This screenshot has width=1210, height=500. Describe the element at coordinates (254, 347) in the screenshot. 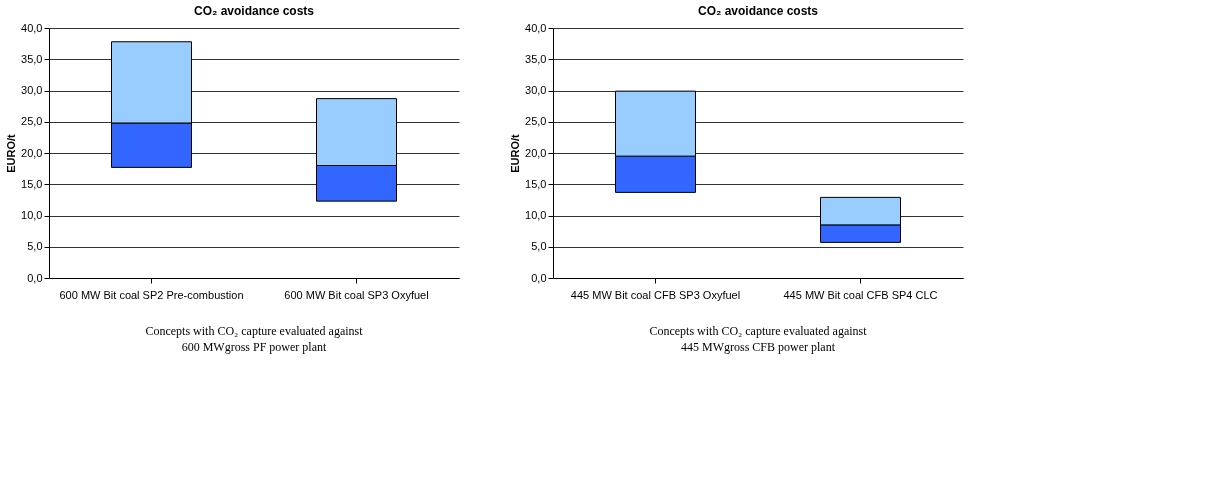

I see `text: 600 MWgross PF power plant` at that location.